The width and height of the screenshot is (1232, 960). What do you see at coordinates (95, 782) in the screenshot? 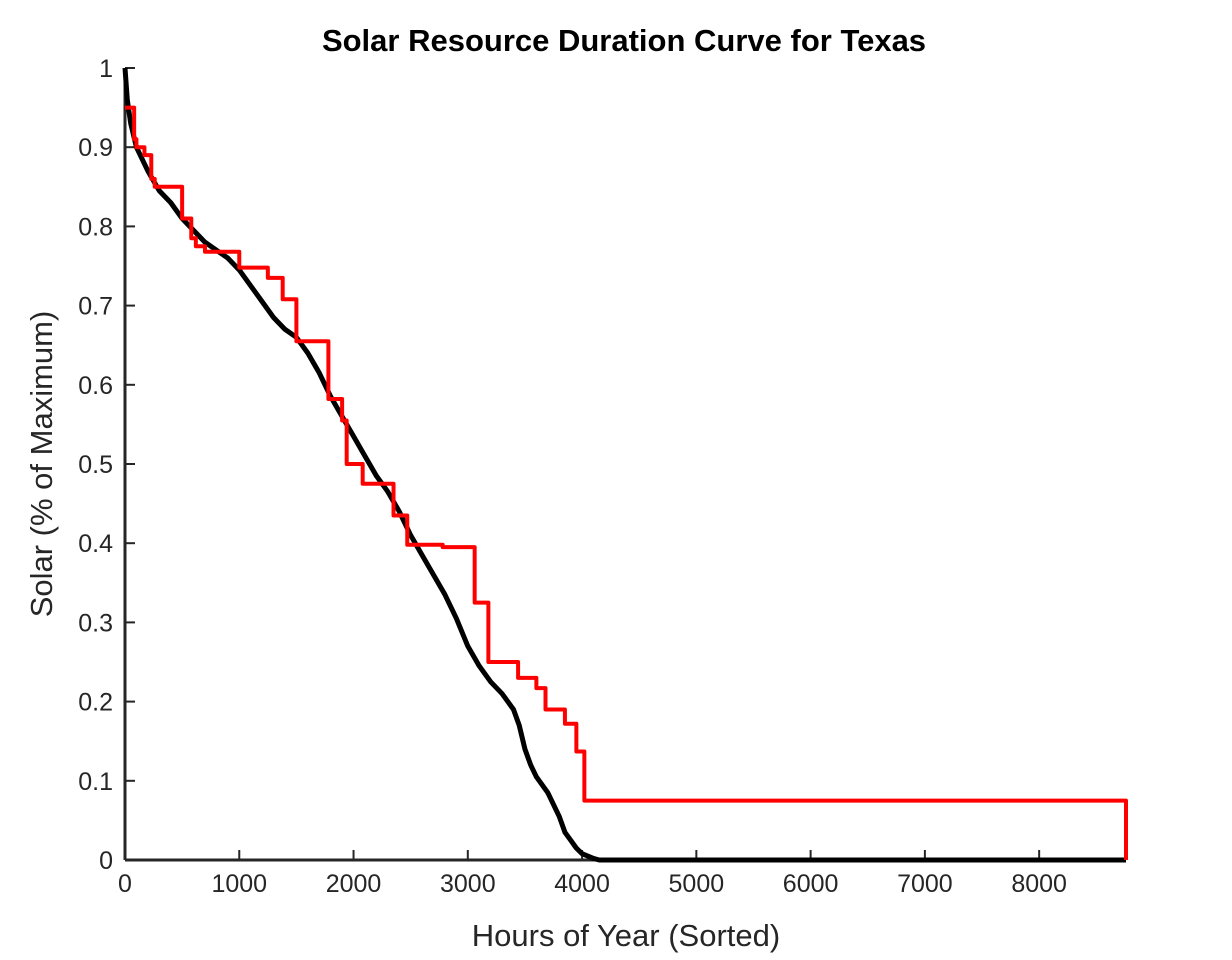
I see `y-tick-label: 0.1` at bounding box center [95, 782].